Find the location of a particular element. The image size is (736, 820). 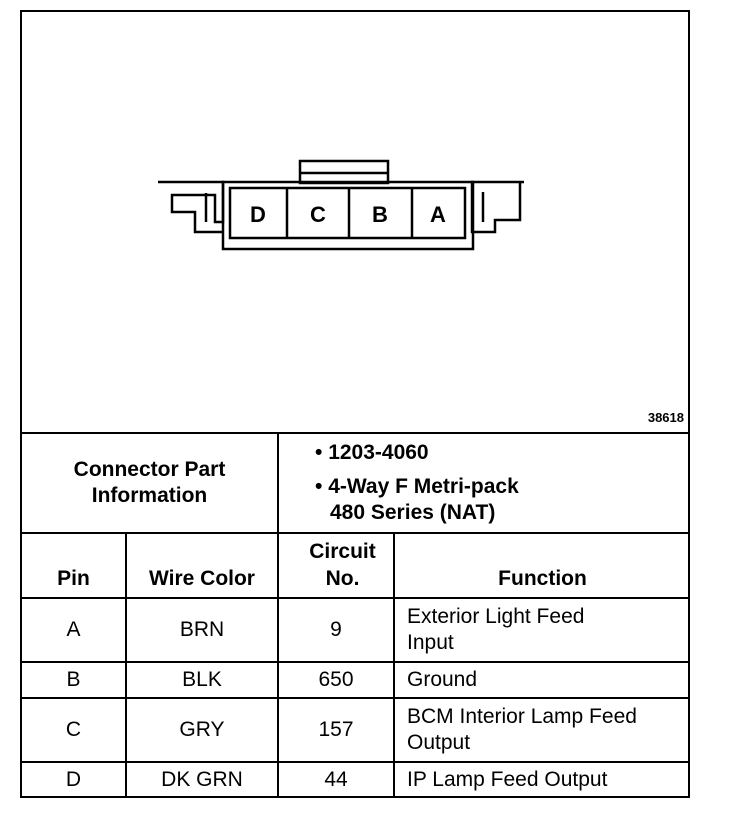

cavity-label-a: A is located at coordinates (438, 214).